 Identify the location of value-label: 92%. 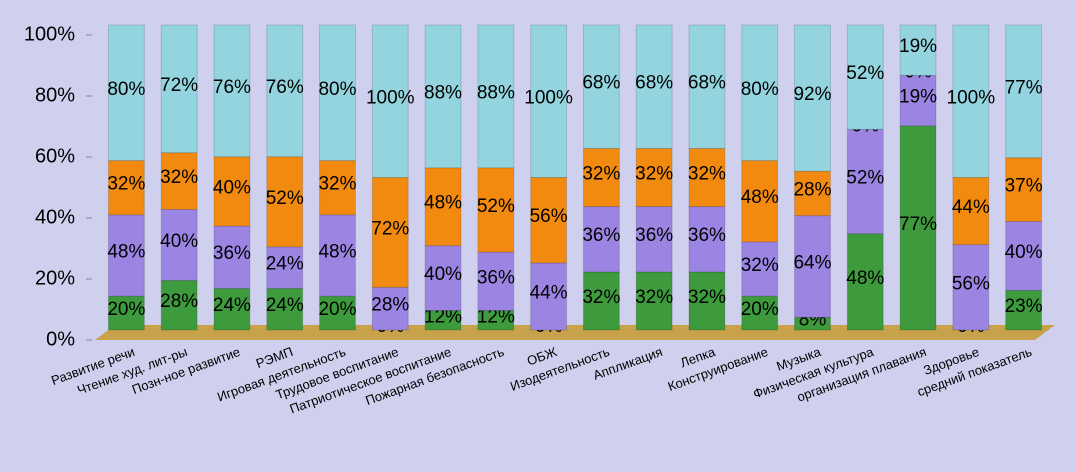
(812, 94).